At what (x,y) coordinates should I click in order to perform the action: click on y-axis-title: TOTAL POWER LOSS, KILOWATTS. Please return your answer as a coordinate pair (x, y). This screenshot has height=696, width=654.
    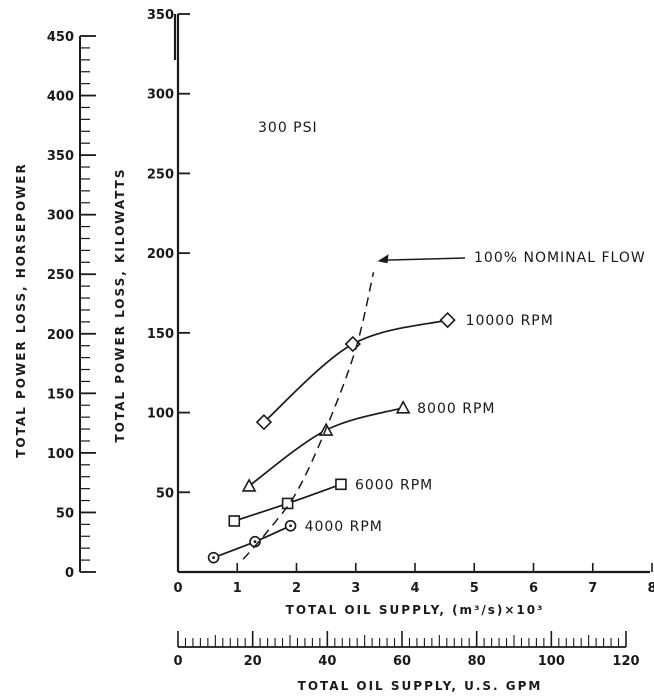
    Looking at the image, I should click on (120, 304).